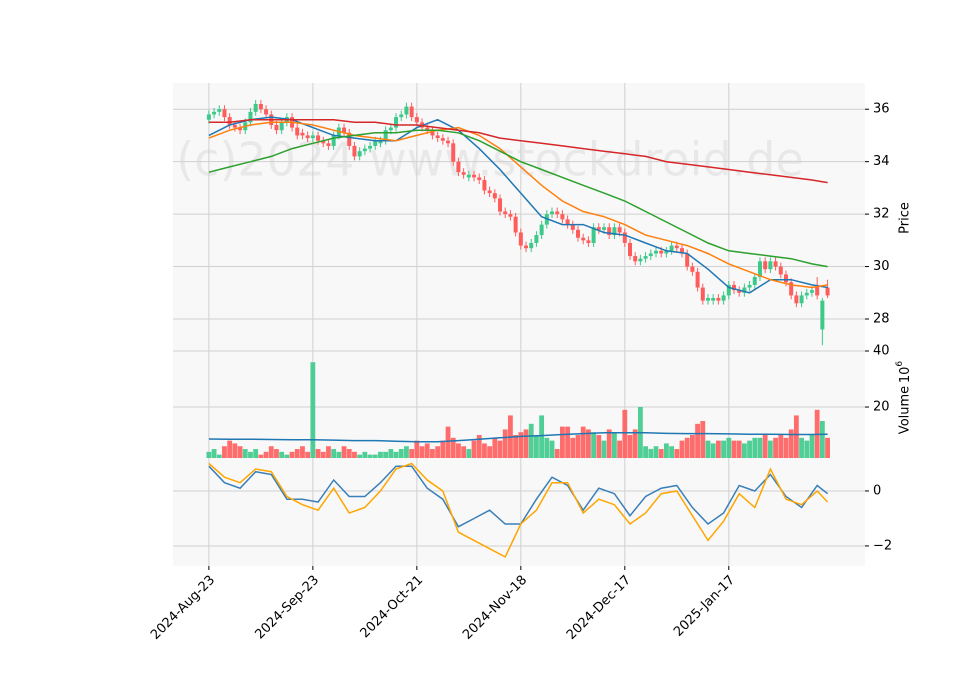 The height and width of the screenshot is (690, 960). I want to click on x-tick-label: 2025-Jan-17, so click(704, 606).